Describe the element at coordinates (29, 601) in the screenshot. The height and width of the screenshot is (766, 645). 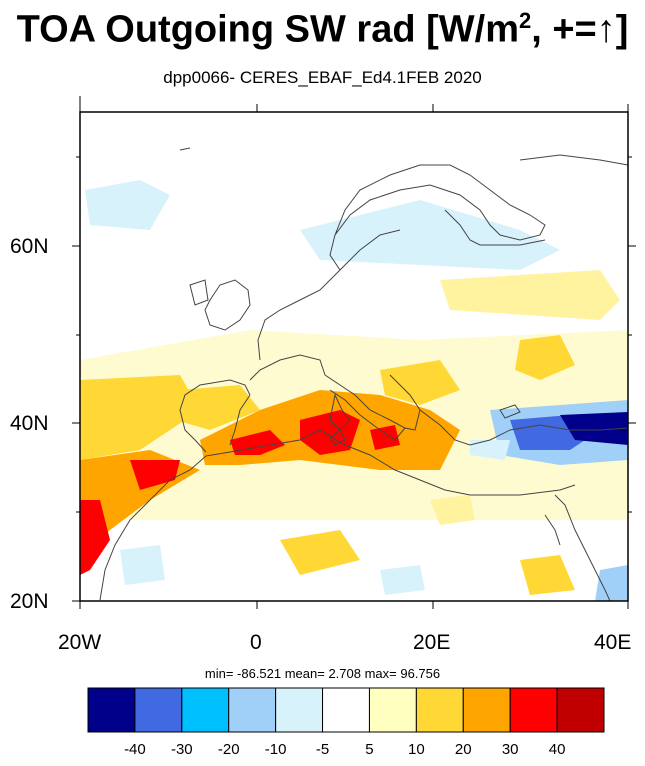
I see `lat-label-20n: 20N` at that location.